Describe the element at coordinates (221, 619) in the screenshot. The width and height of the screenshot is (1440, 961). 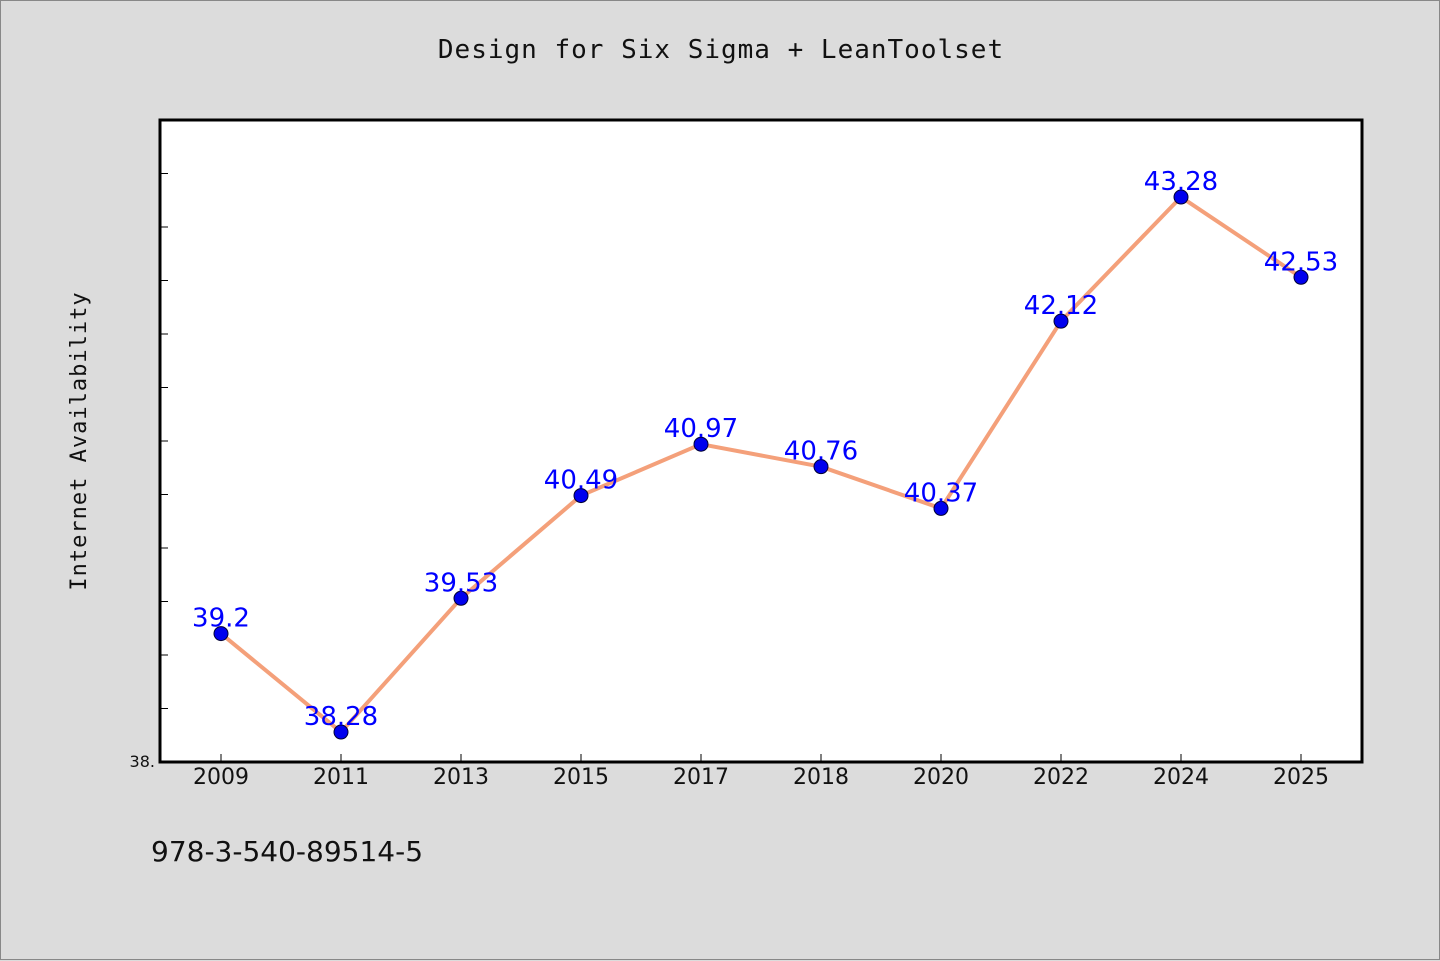
I see `data-label: 39.2` at that location.